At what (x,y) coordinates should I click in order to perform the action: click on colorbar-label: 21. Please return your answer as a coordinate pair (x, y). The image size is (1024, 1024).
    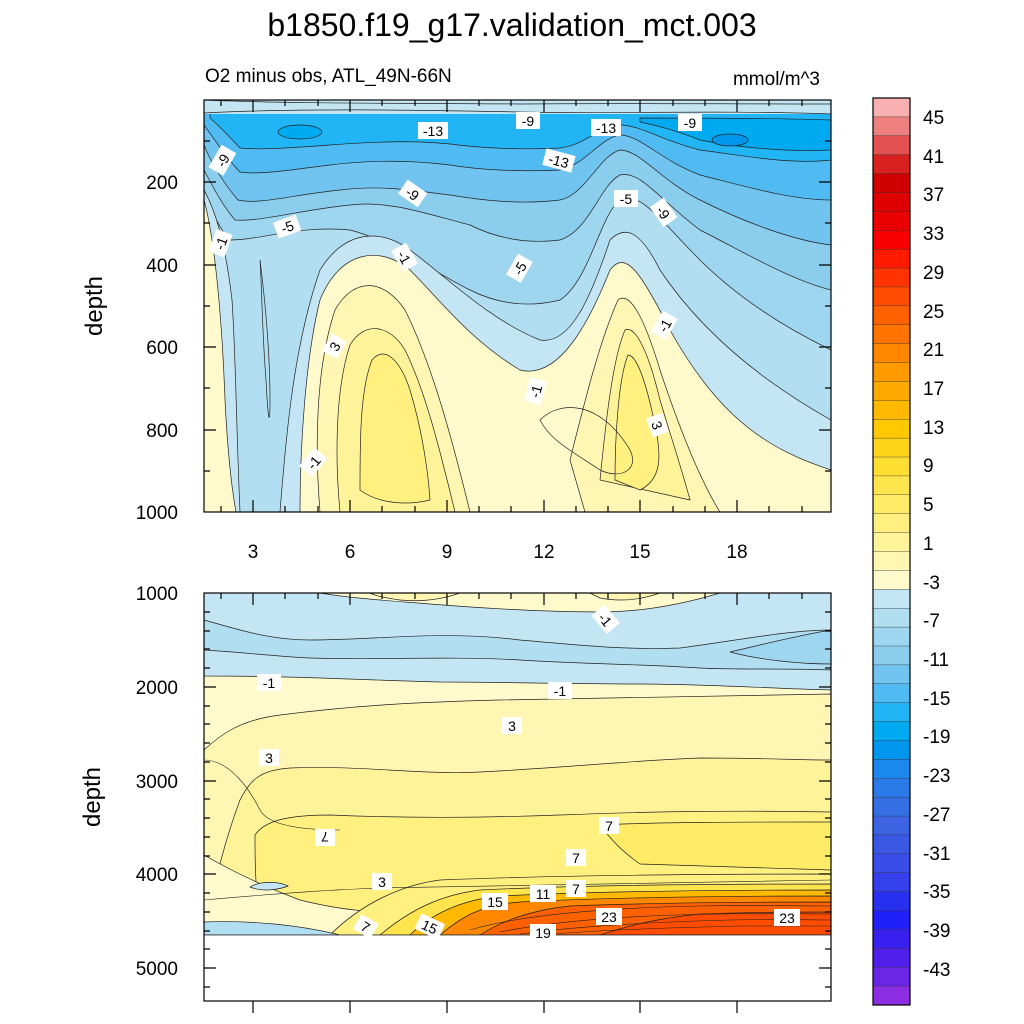
    Looking at the image, I should click on (933, 350).